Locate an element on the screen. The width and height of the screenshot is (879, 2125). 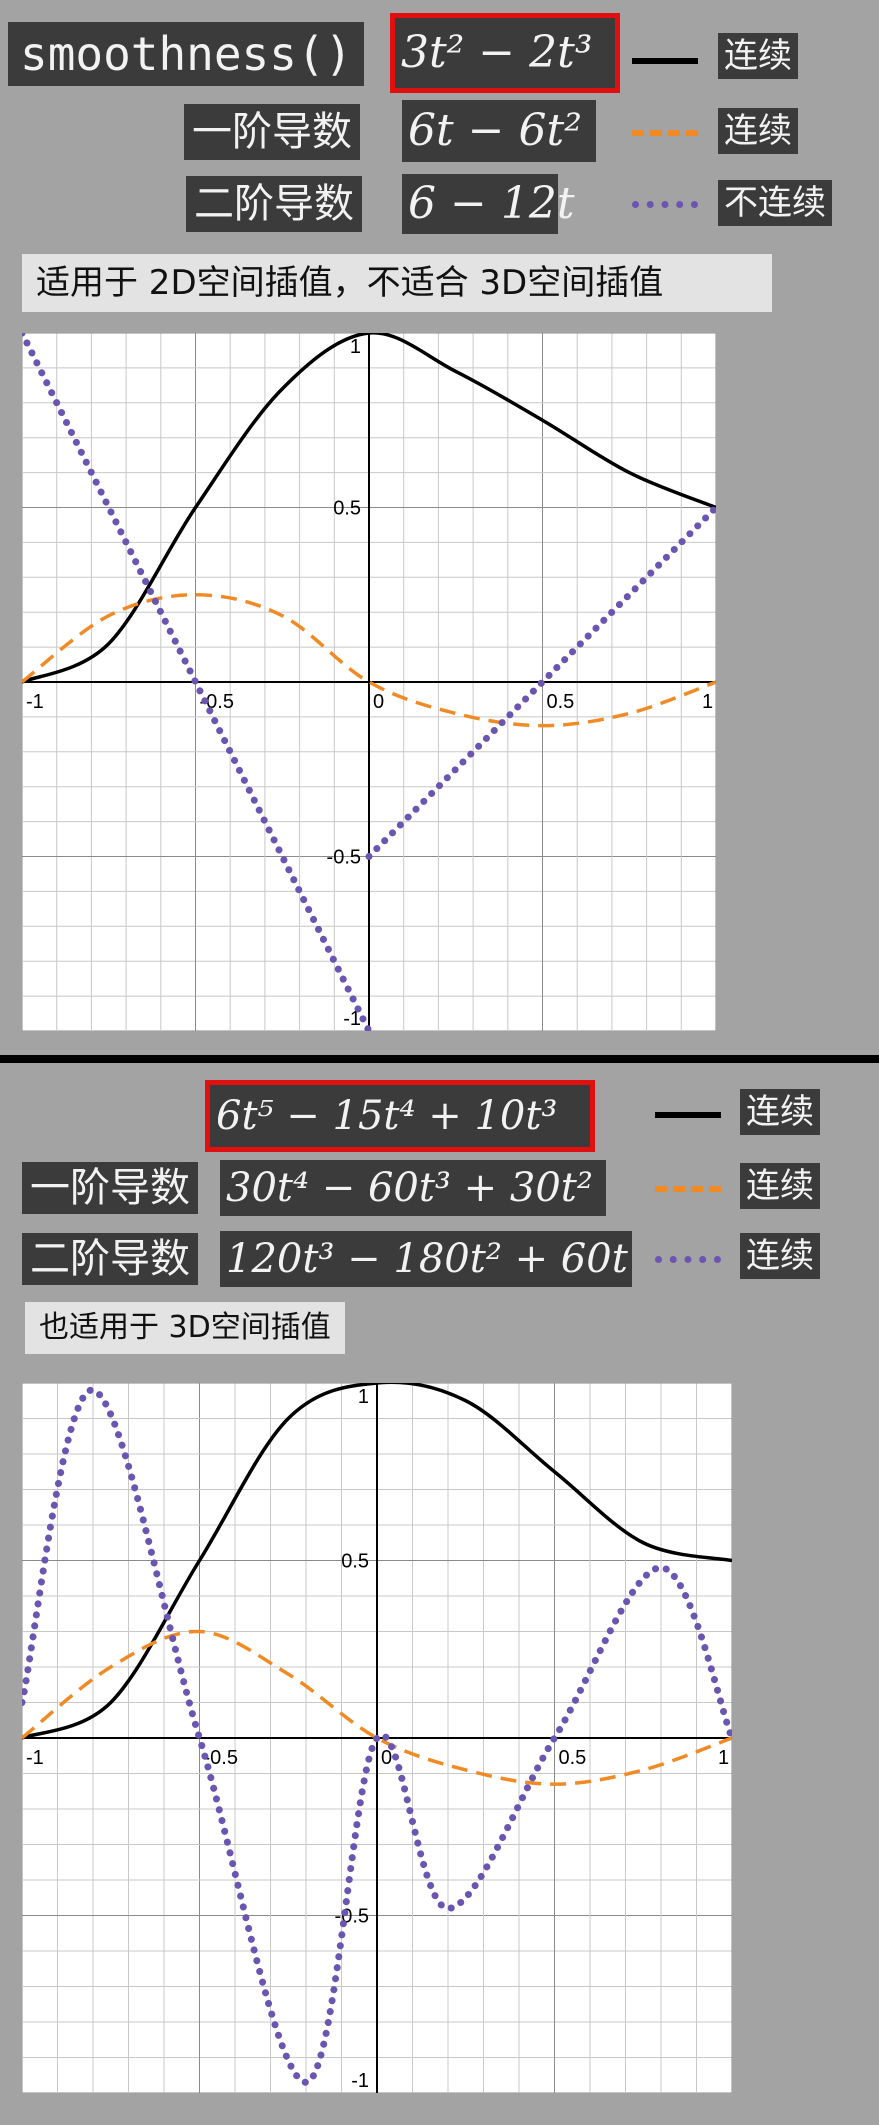
legend-solid-line is located at coordinates (665, 61).